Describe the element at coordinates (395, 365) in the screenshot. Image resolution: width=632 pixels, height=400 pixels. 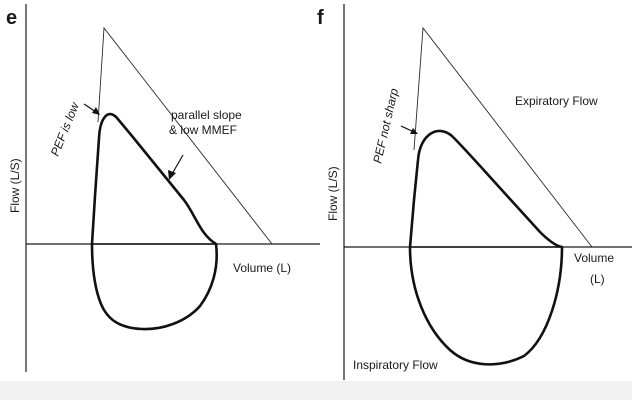
I see `panel-f-inspiratory-annotation: Inspiratory Flow` at that location.